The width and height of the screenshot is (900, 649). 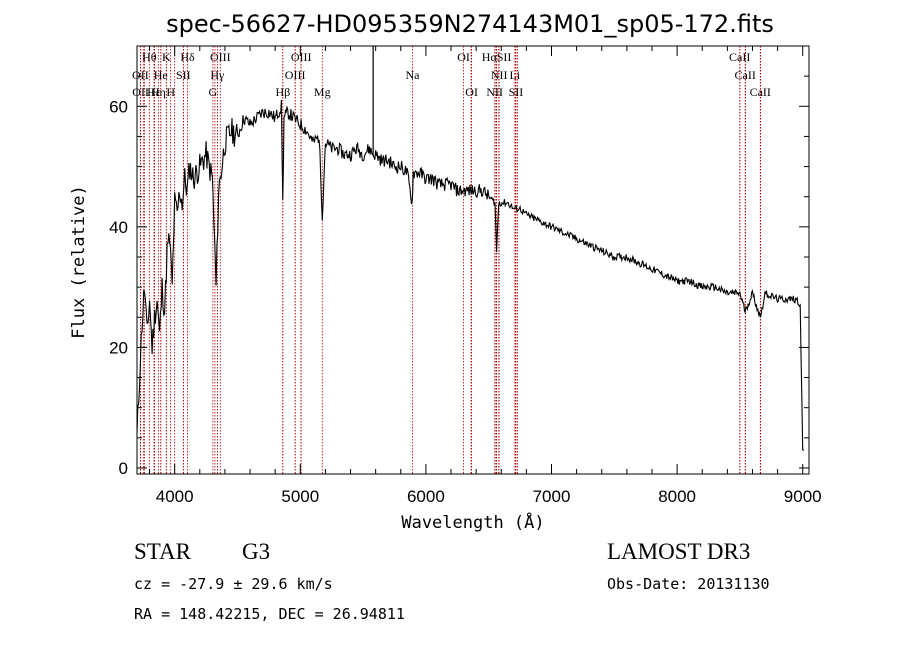 I want to click on y-tick-label: 20, so click(x=118, y=347).